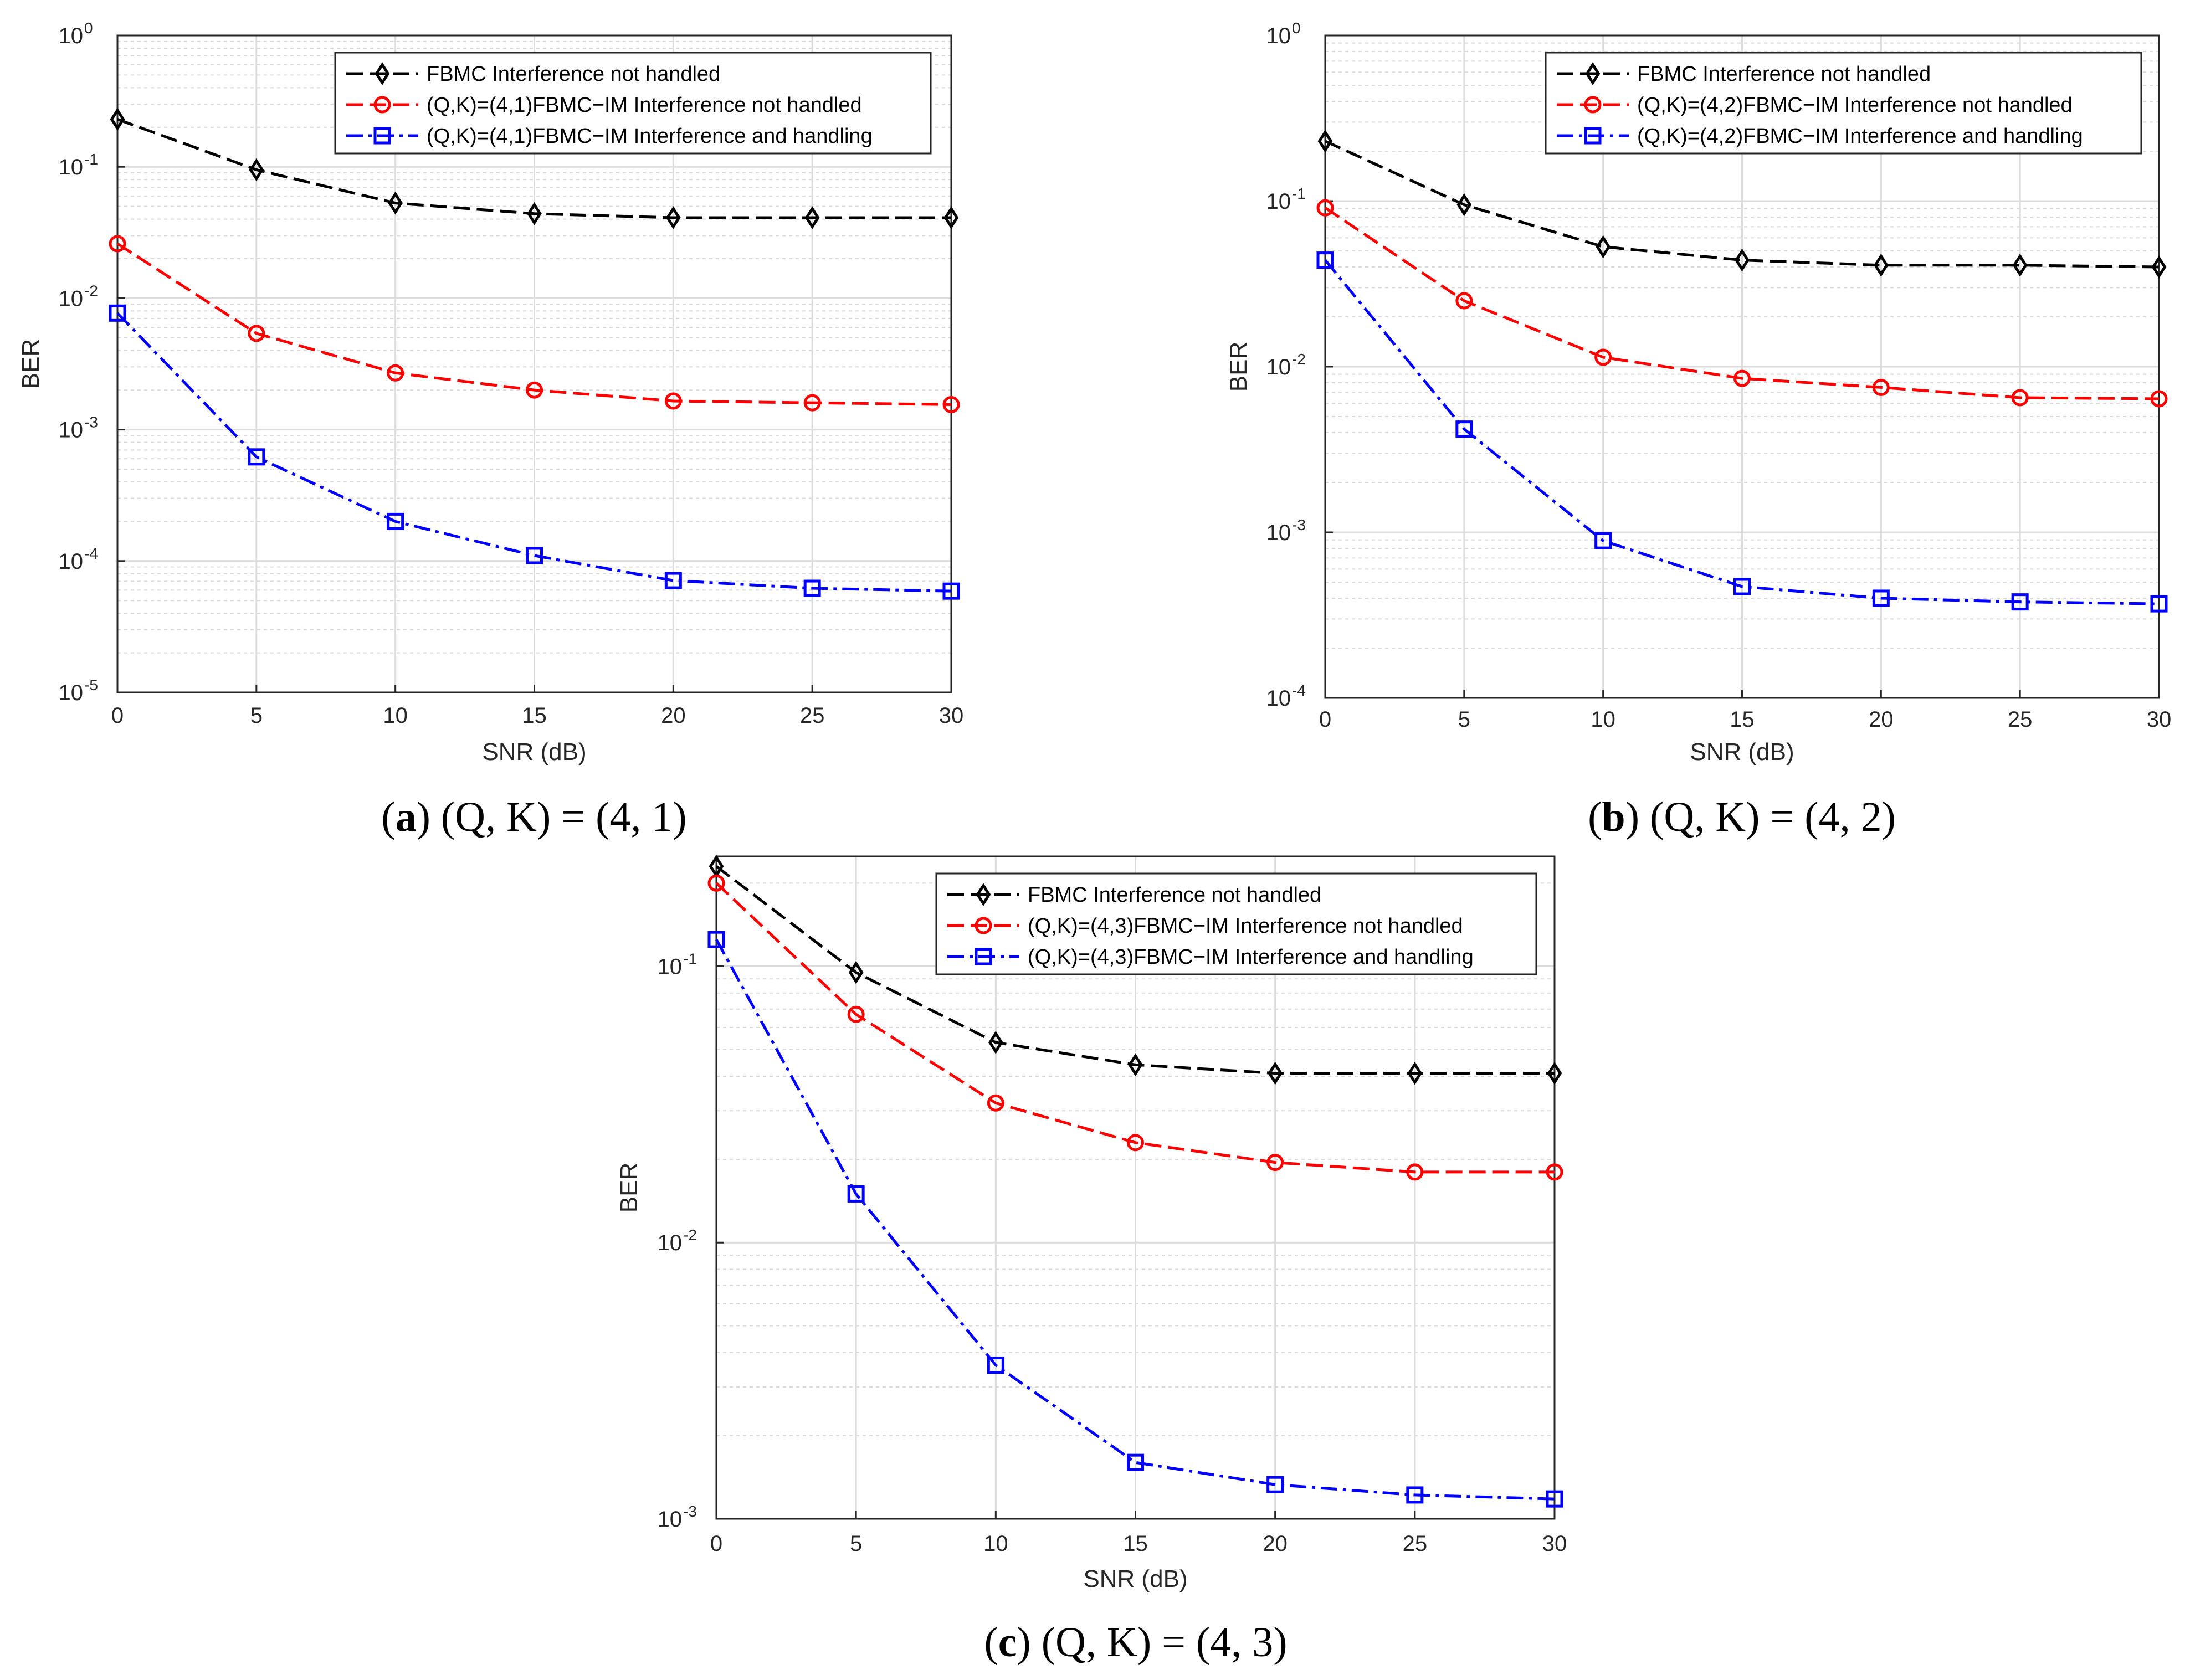 The height and width of the screenshot is (1680, 2190). I want to click on x-tick-label: 10, so click(395, 715).